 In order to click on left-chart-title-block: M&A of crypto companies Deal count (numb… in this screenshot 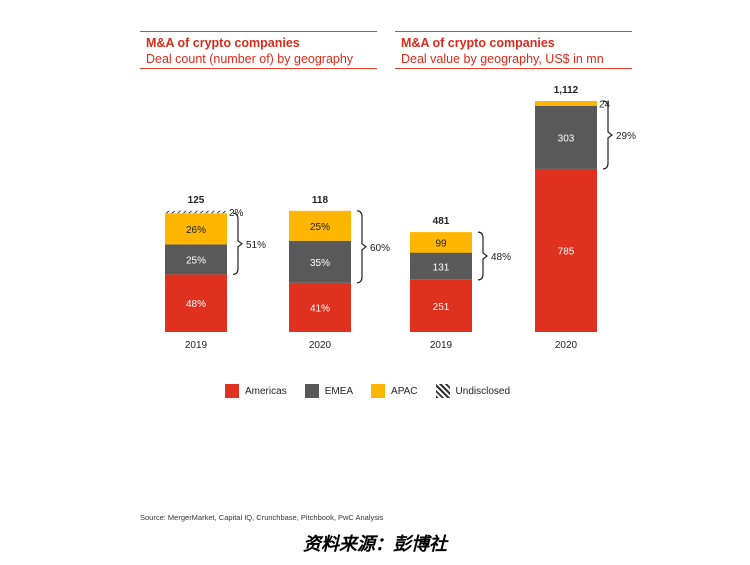, I will do `click(249, 51)`.